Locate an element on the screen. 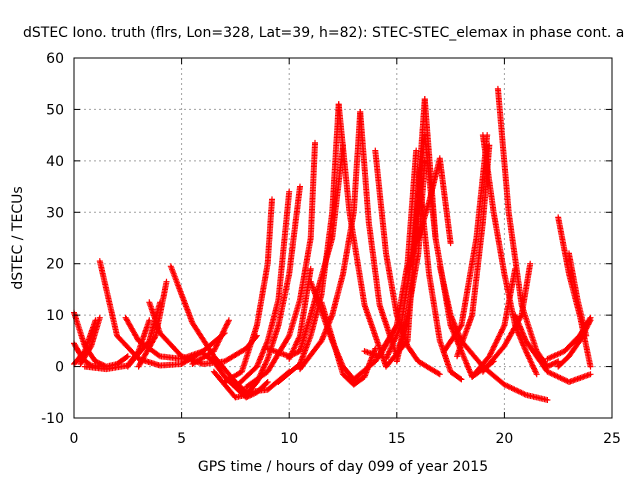 The height and width of the screenshot is (480, 640). y-axis-label: dSTEC / TECUs is located at coordinates (18, 237).